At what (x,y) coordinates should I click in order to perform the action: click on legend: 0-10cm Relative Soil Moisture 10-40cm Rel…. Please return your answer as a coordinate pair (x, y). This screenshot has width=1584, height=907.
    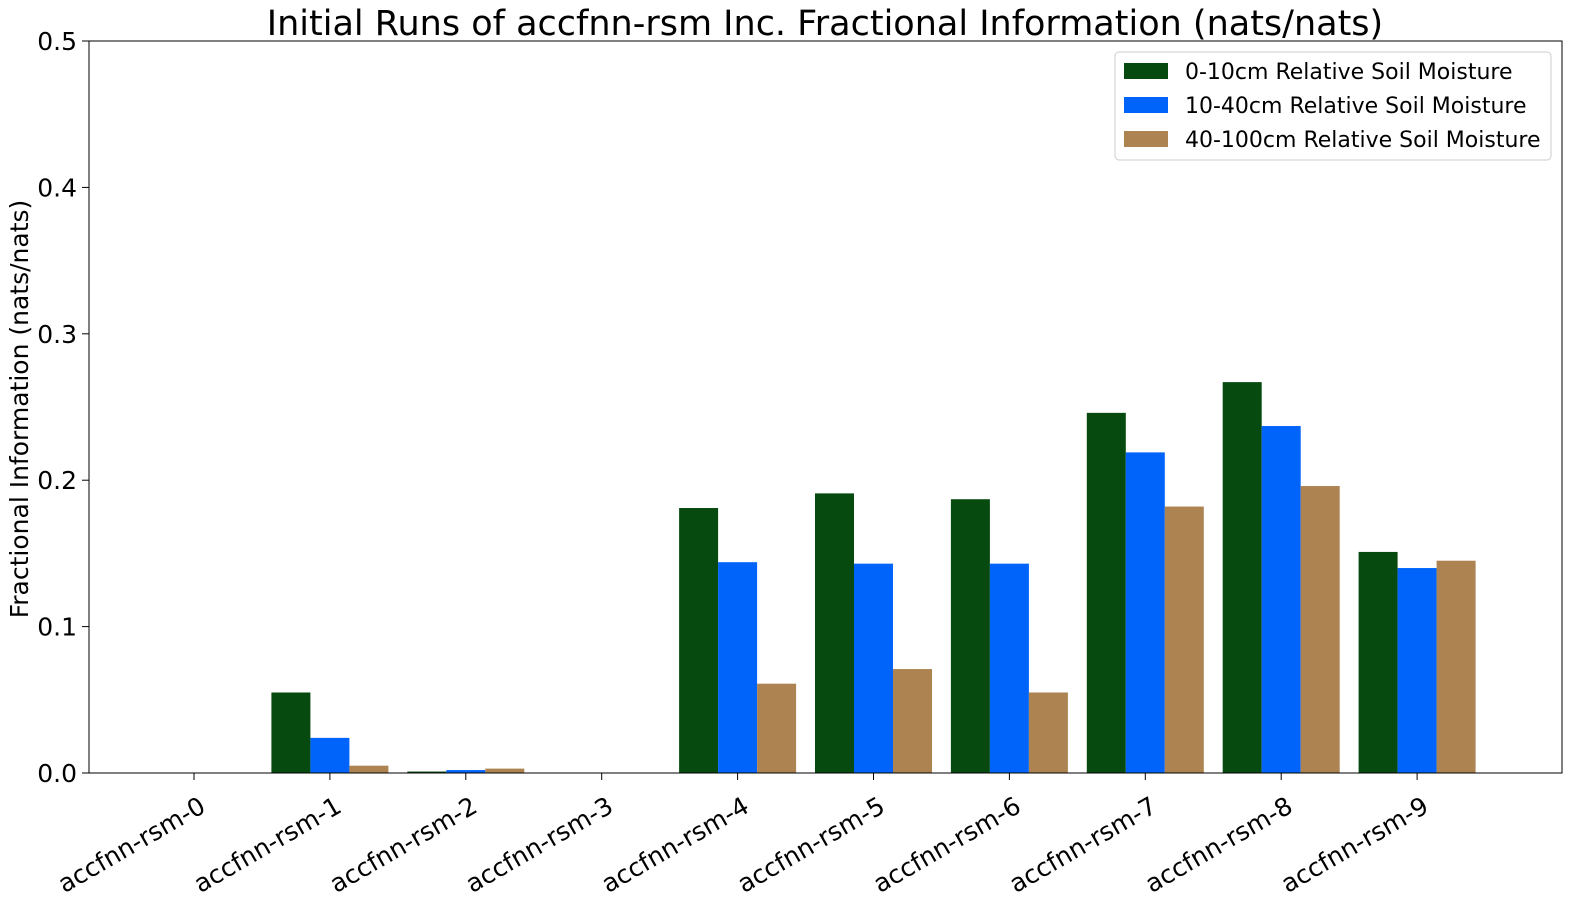
    Looking at the image, I should click on (1333, 106).